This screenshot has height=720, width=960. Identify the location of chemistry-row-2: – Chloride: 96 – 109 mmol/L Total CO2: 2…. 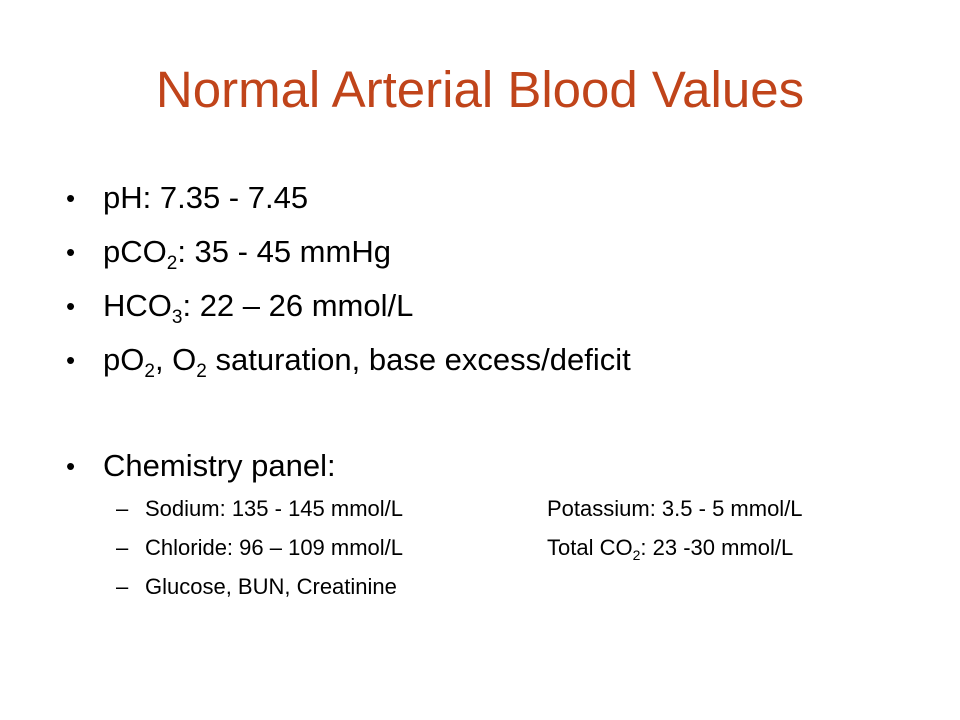
(516, 549).